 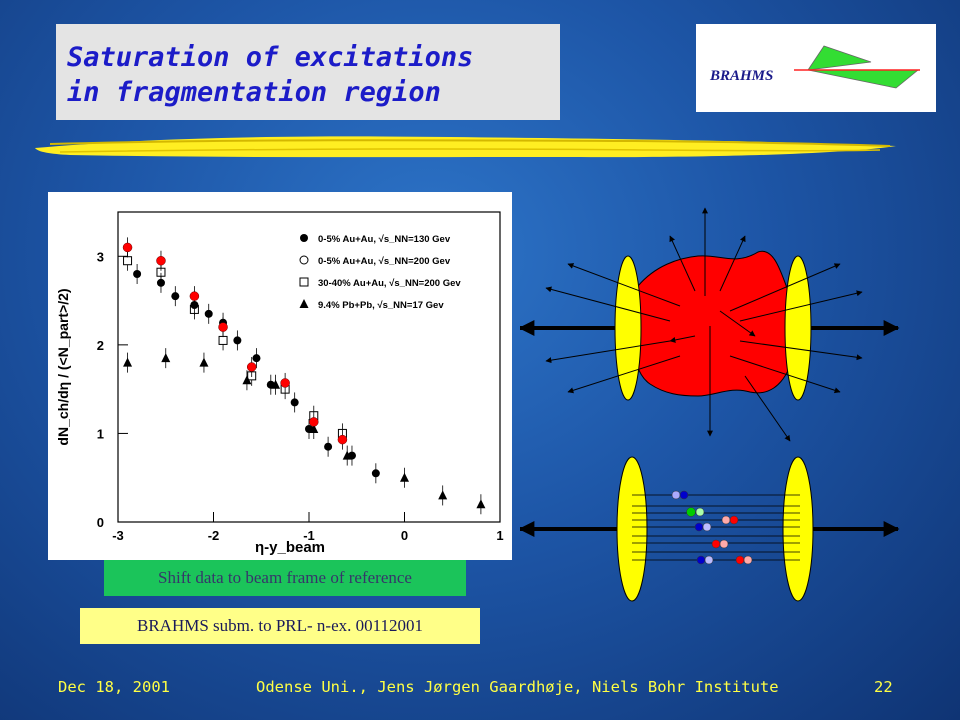 I want to click on y-tick-label: 0, so click(x=100, y=522).